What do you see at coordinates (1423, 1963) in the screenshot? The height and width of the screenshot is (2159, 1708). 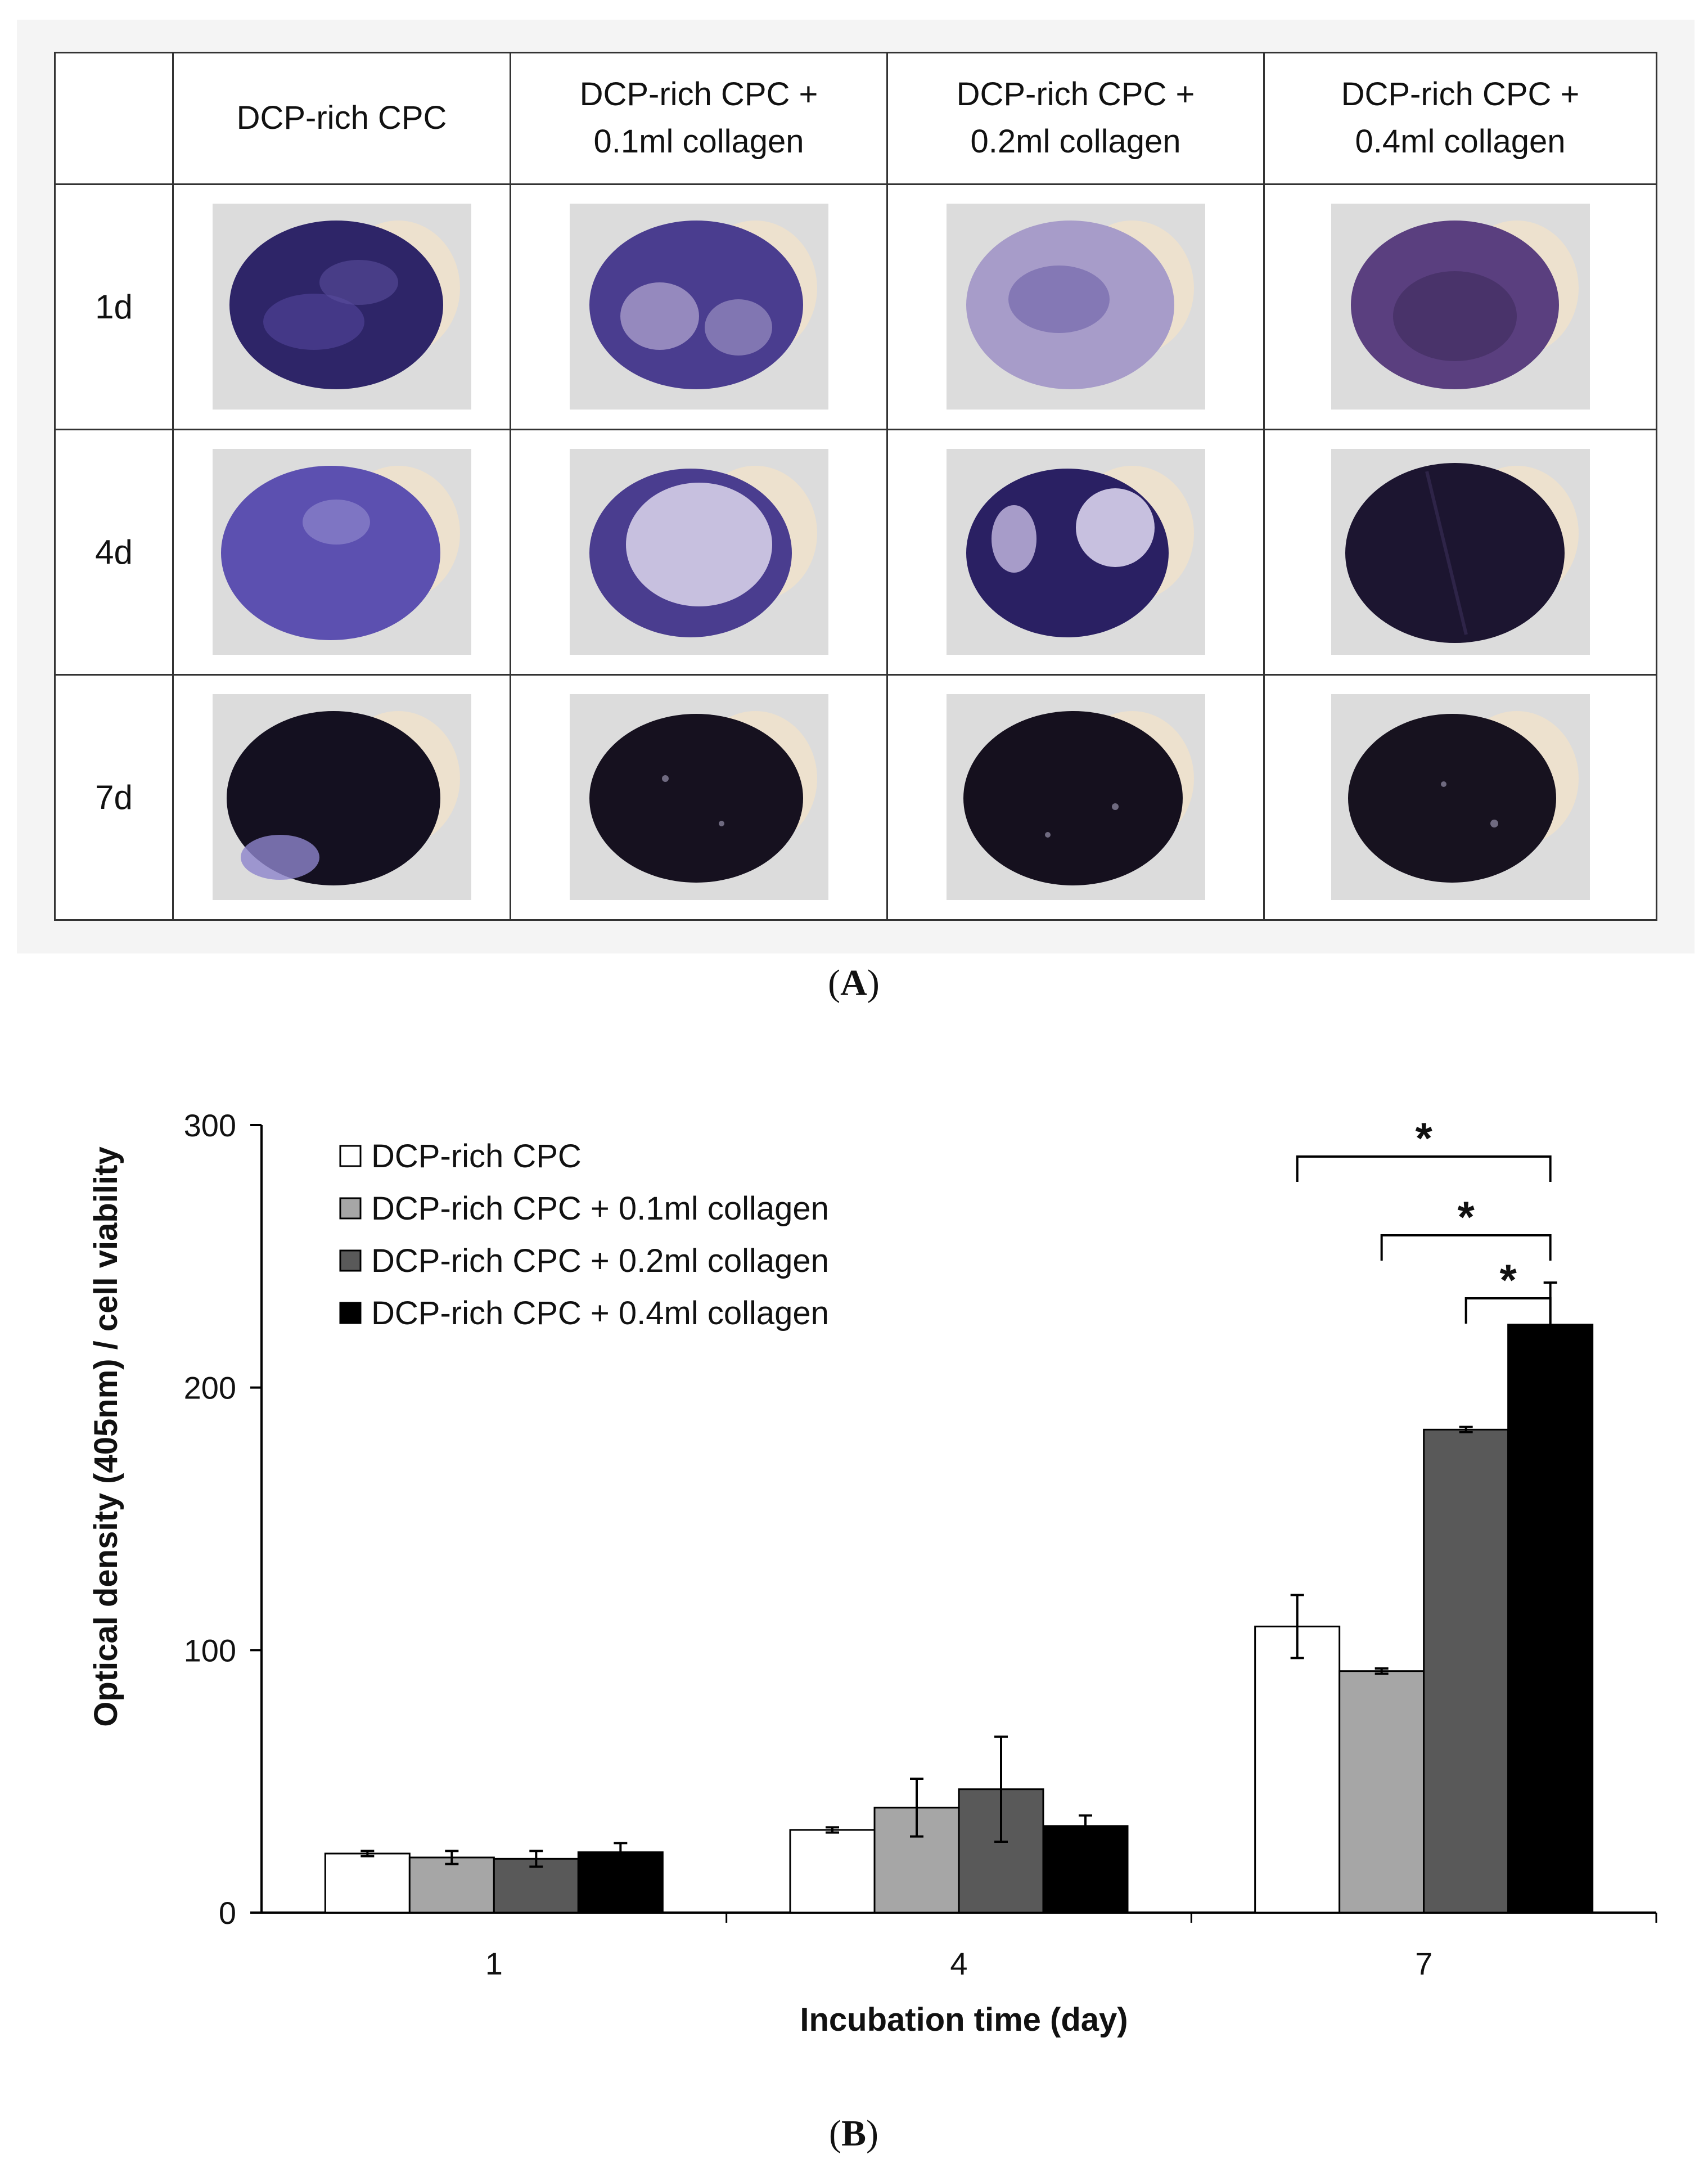 I see `x-tick-label: 7` at bounding box center [1423, 1963].